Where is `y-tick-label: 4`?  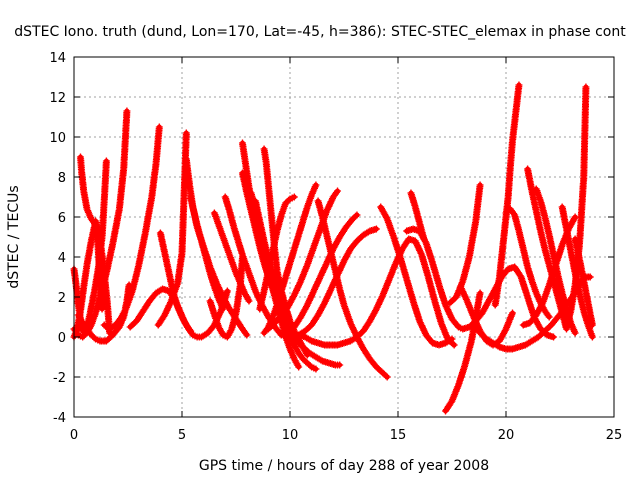 y-tick-label: 4 is located at coordinates (62, 258).